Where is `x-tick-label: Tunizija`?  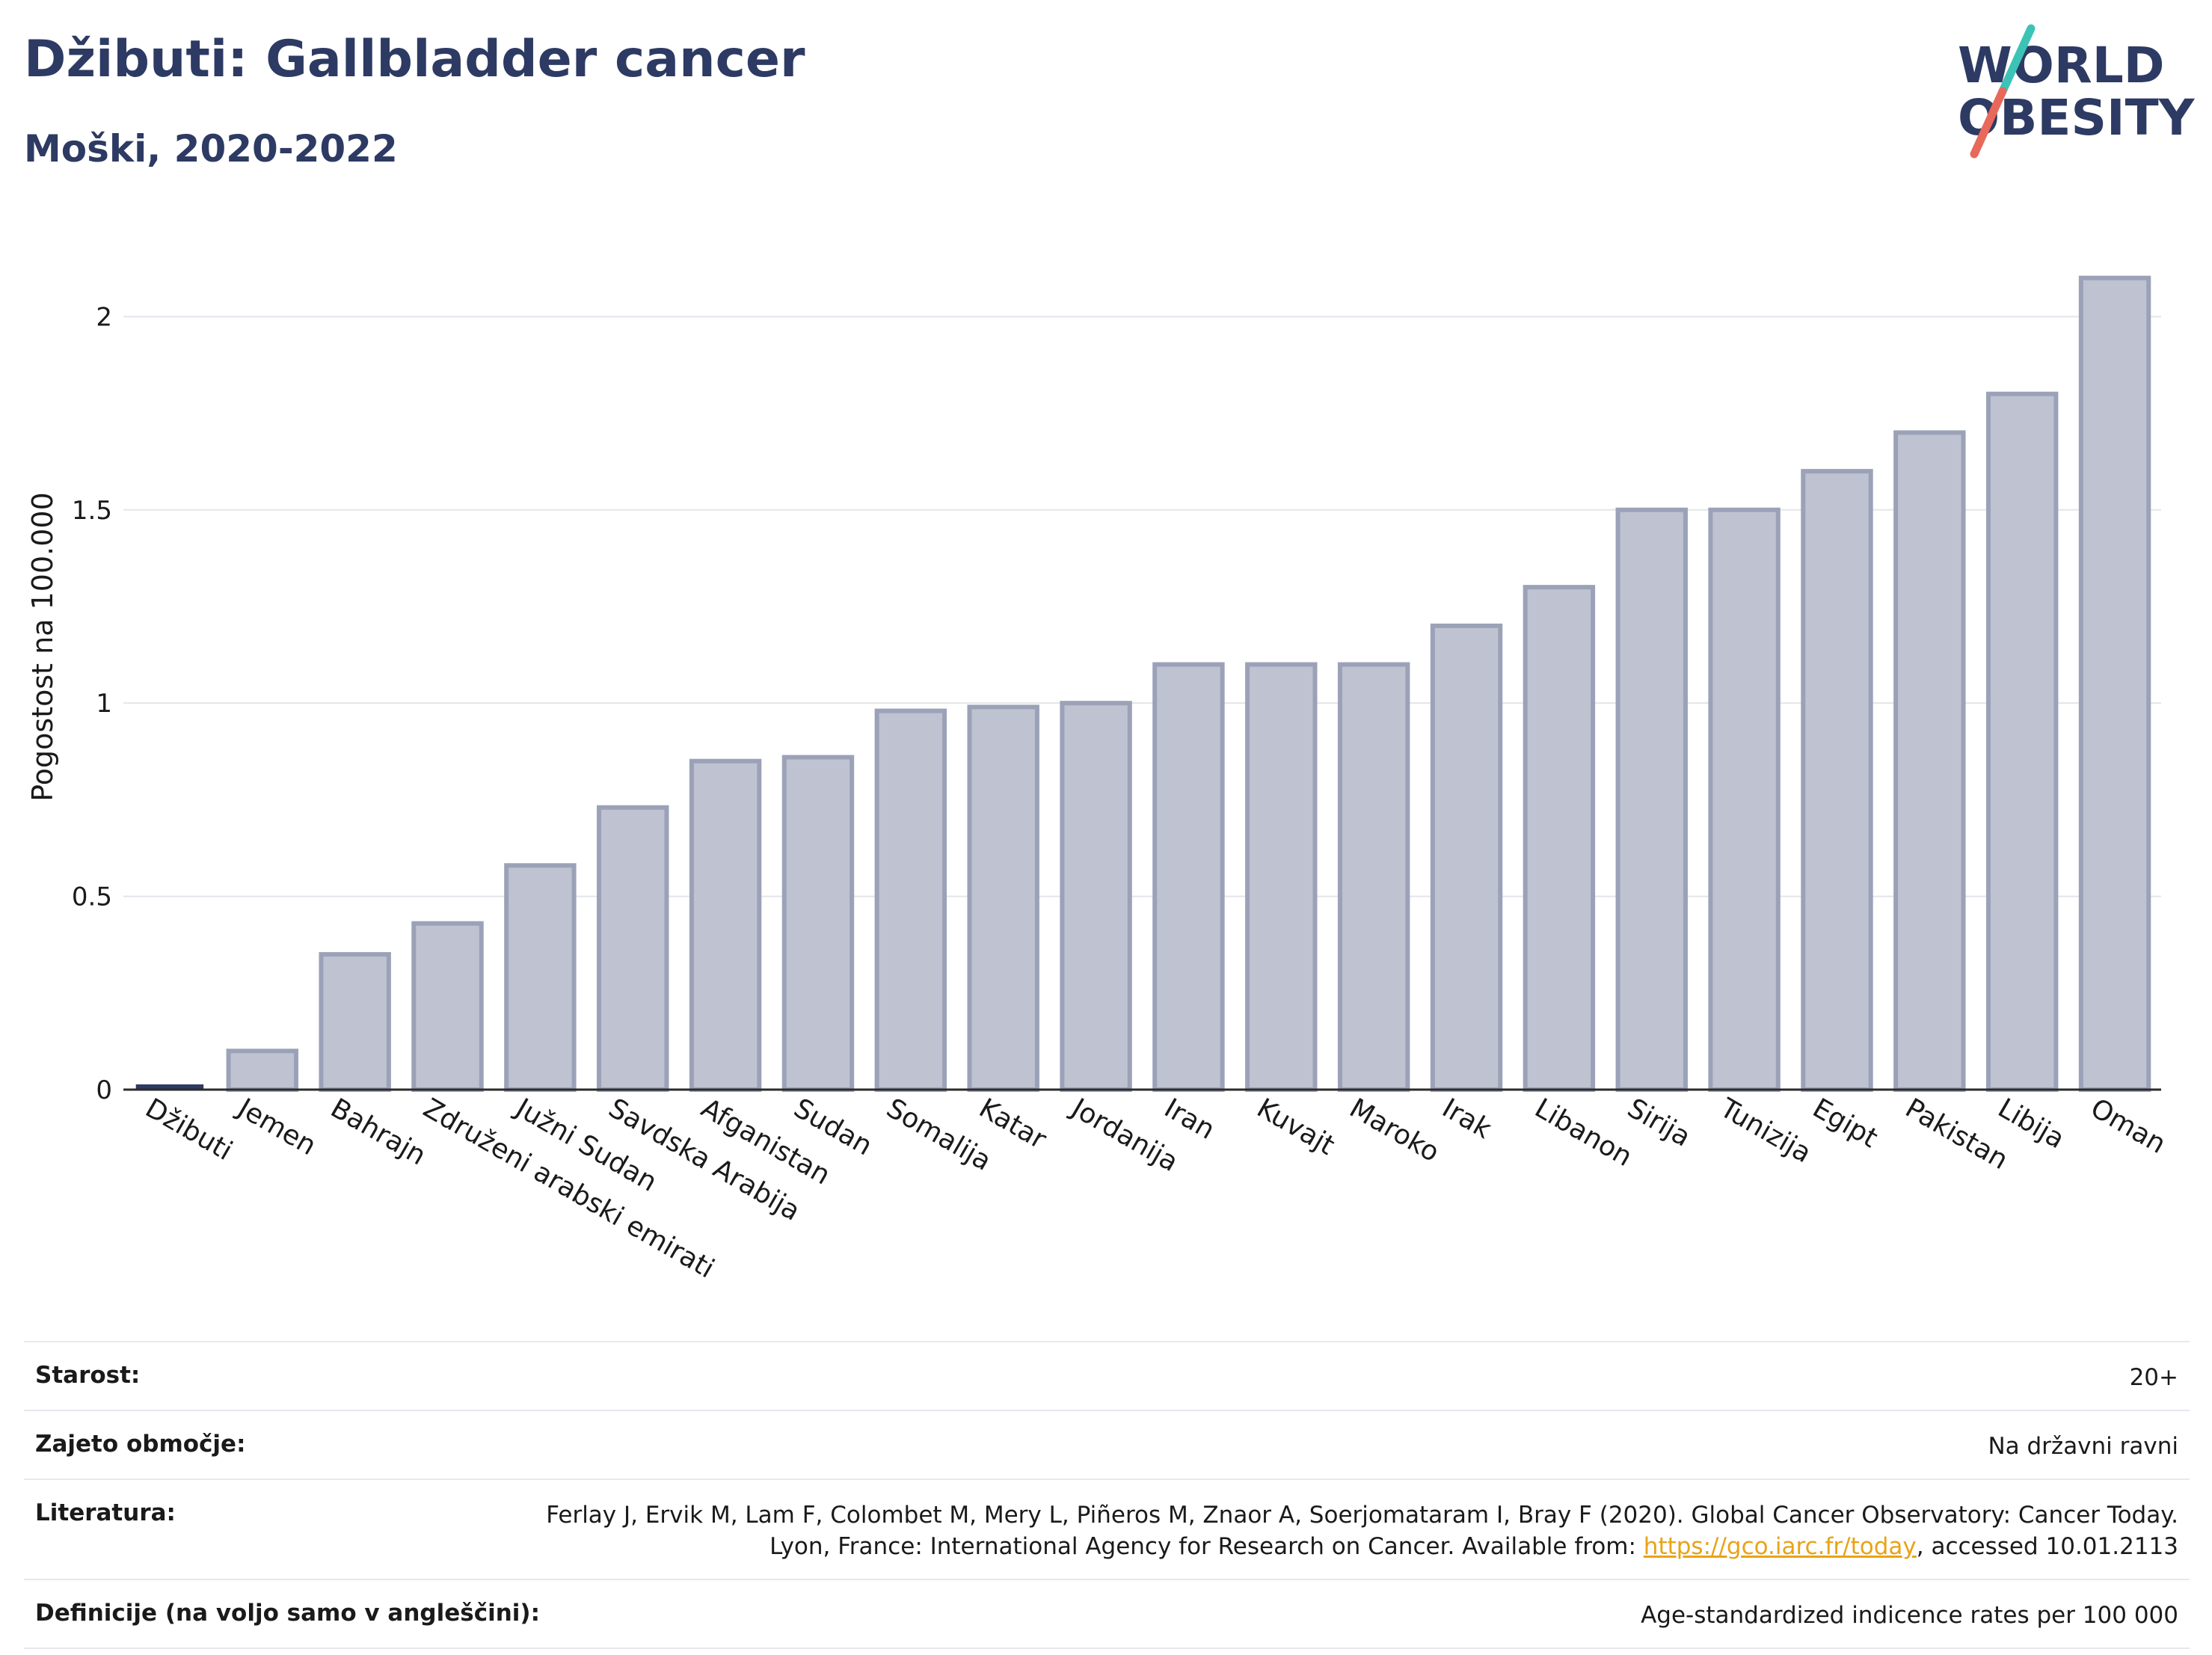
x-tick-label: Tunizija is located at coordinates (1765, 1131).